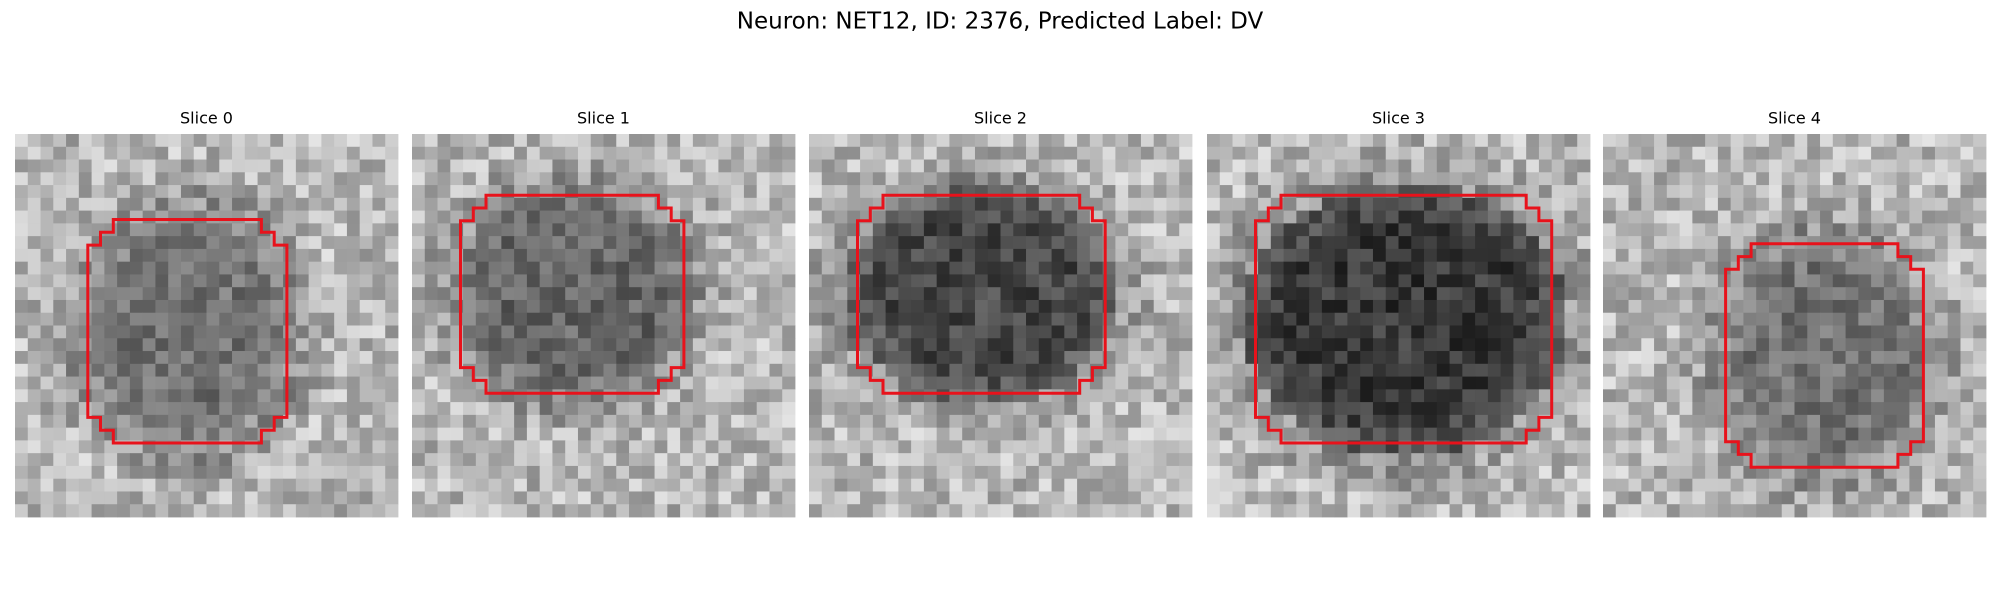 Image resolution: width=2000 pixels, height=600 pixels. Describe the element at coordinates (1399, 326) in the screenshot. I see `slice-panel` at that location.